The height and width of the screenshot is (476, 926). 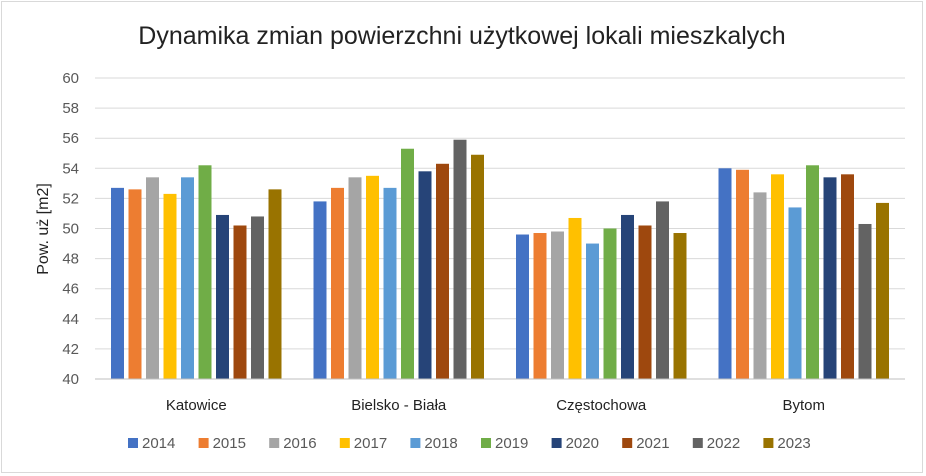 What do you see at coordinates (582, 443) in the screenshot?
I see `legend-label-2020: 2020` at bounding box center [582, 443].